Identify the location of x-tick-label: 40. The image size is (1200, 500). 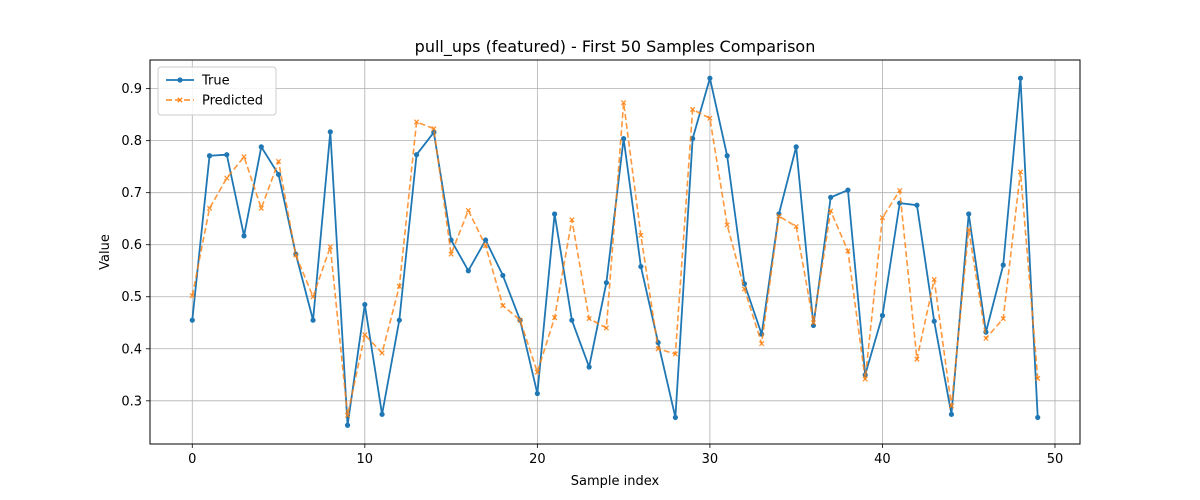
(882, 459).